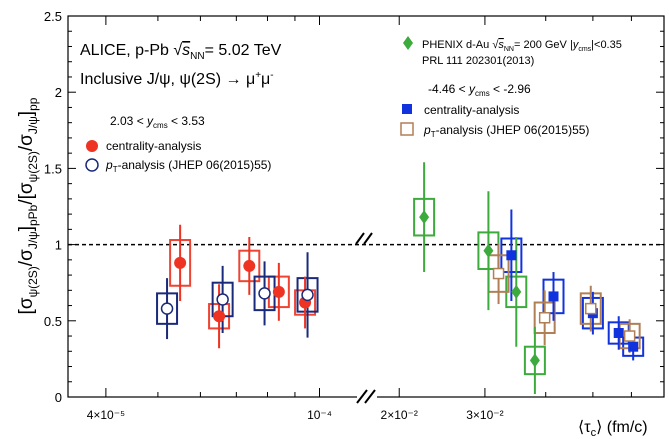  Describe the element at coordinates (522, 46) in the screenshot. I see `svg-text:PHENIX d-Au √sNN= 200 GeV |ycm: PHENIX d-Au √sNN= 200 GeV |ycms|<0.35` at that location.